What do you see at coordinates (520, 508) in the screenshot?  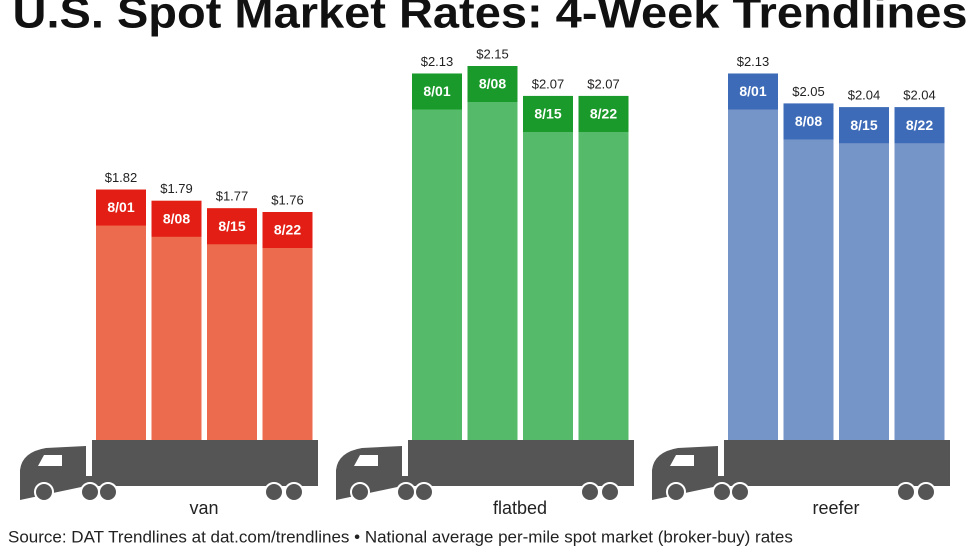 I see `series-name: flatbed` at bounding box center [520, 508].